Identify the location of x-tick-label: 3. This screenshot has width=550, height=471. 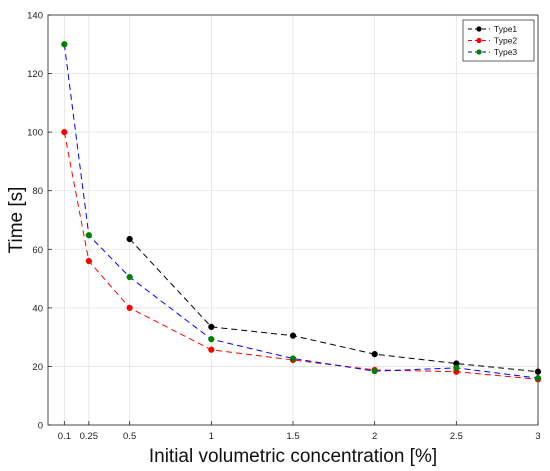
(537, 436).